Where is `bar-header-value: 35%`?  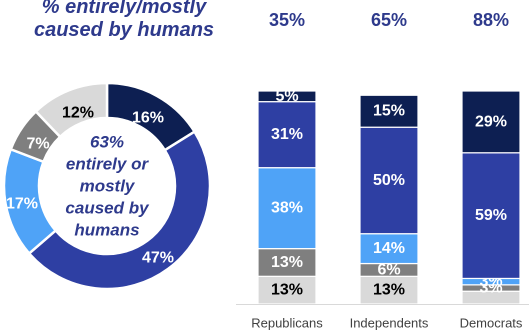 bar-header-value: 35% is located at coordinates (287, 20).